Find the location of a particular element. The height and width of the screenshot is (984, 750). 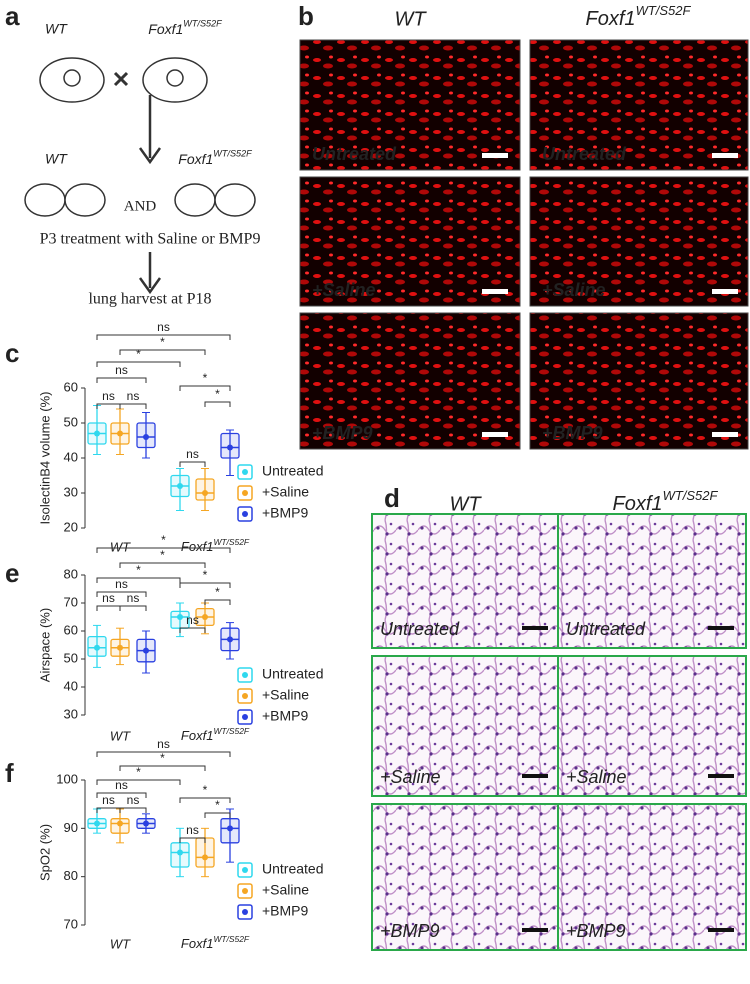

harvest-label: lung harvest at P18 is located at coordinates (149, 299).